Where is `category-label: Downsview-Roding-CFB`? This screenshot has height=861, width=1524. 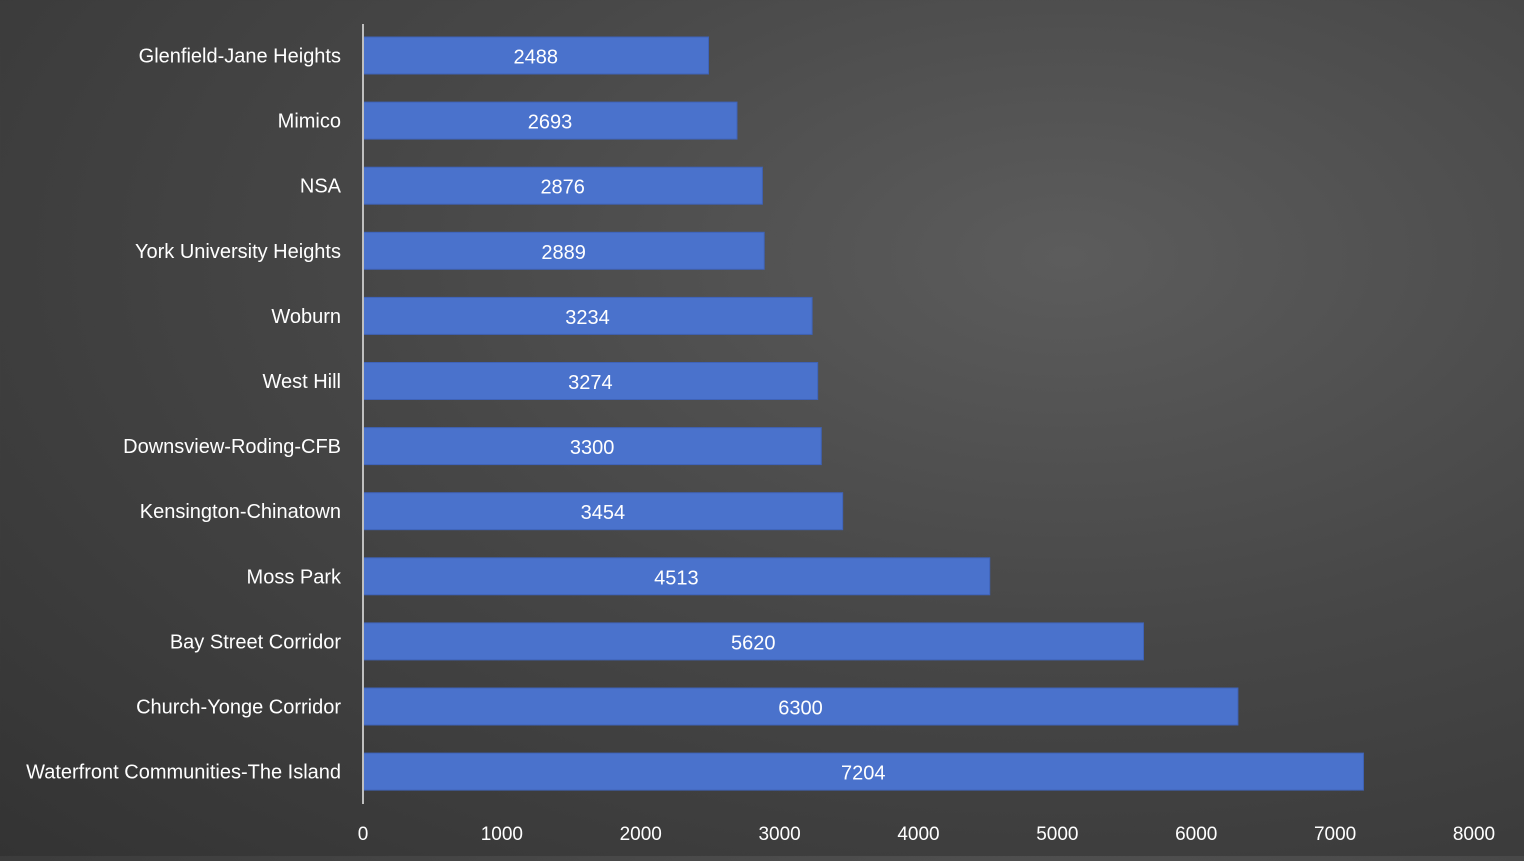 category-label: Downsview-Roding-CFB is located at coordinates (232, 447).